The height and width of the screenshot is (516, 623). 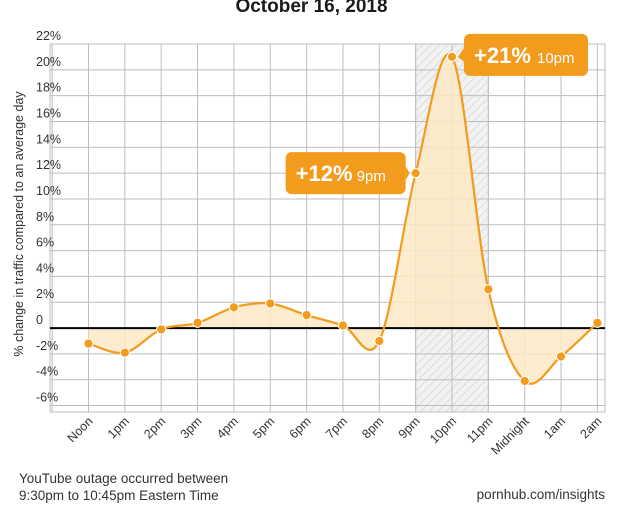 What do you see at coordinates (343, 325) in the screenshot?
I see `data-point-7pm` at bounding box center [343, 325].